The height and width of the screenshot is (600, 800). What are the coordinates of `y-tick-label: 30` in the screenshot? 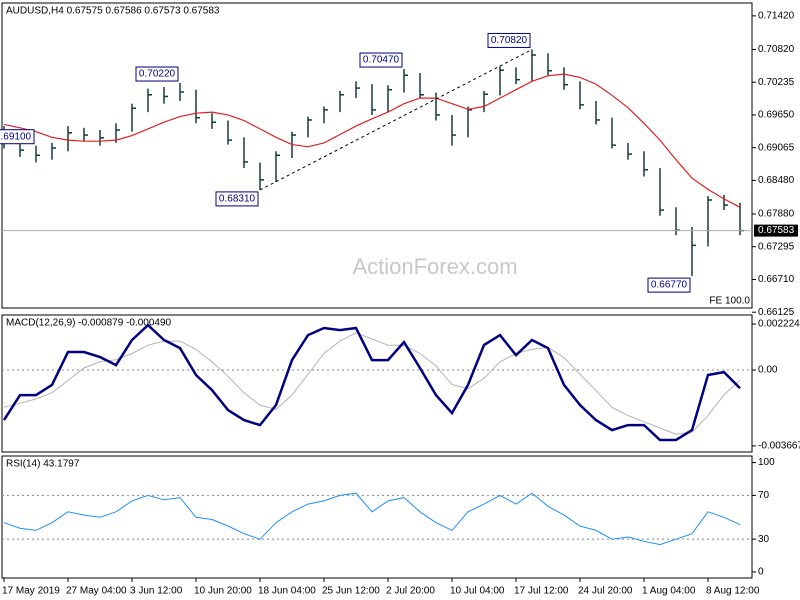 It's located at (764, 539).